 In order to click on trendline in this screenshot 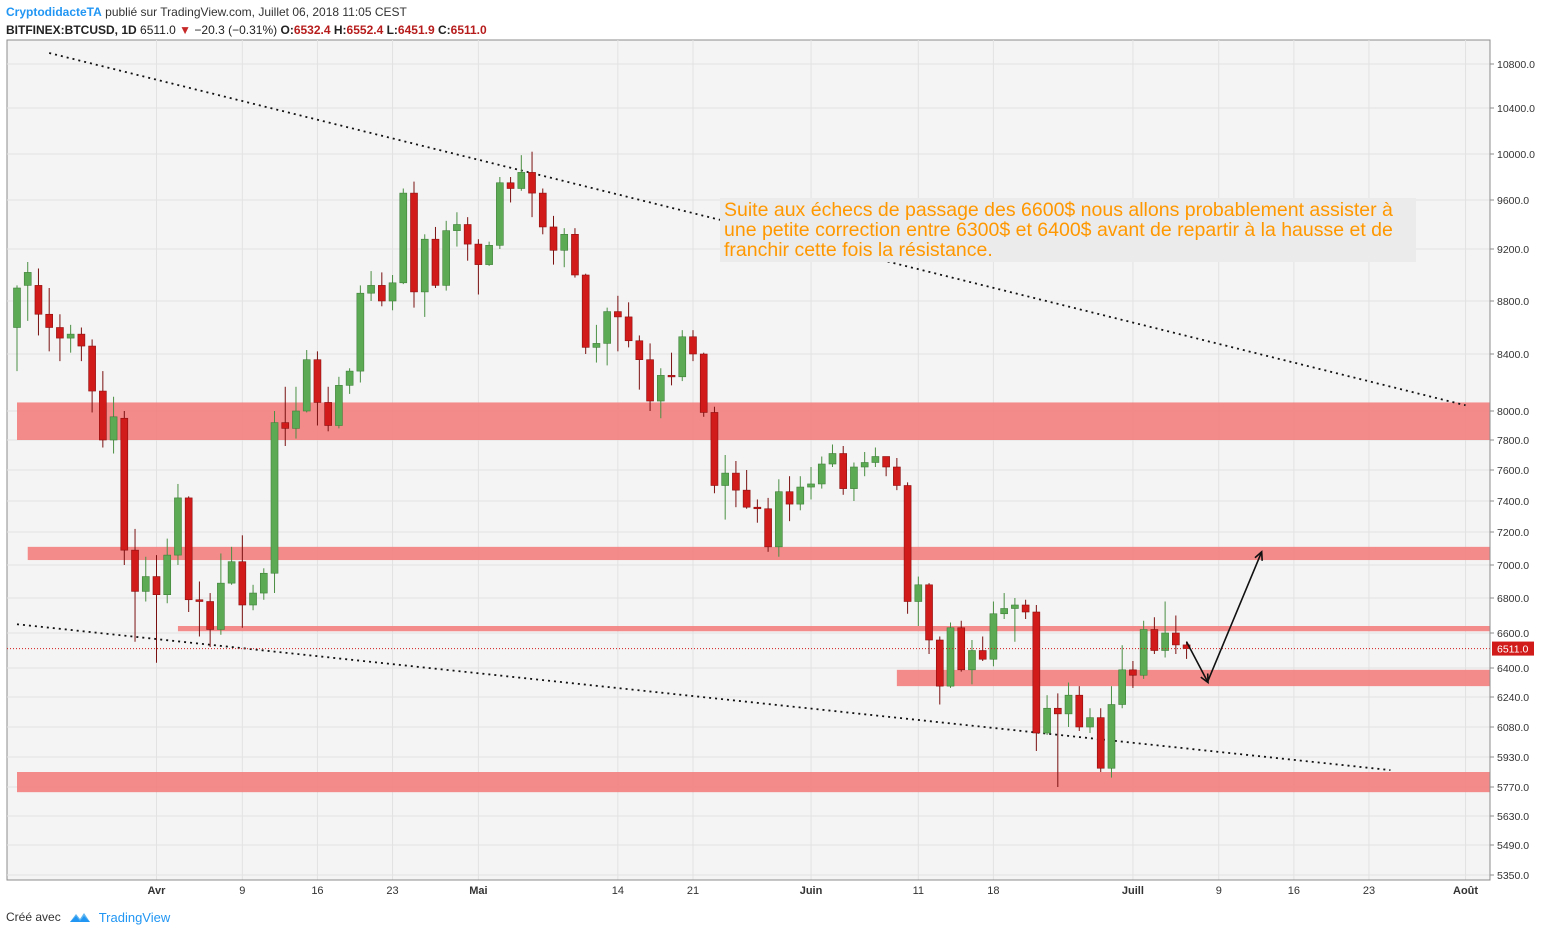, I will do `click(703, 697)`.